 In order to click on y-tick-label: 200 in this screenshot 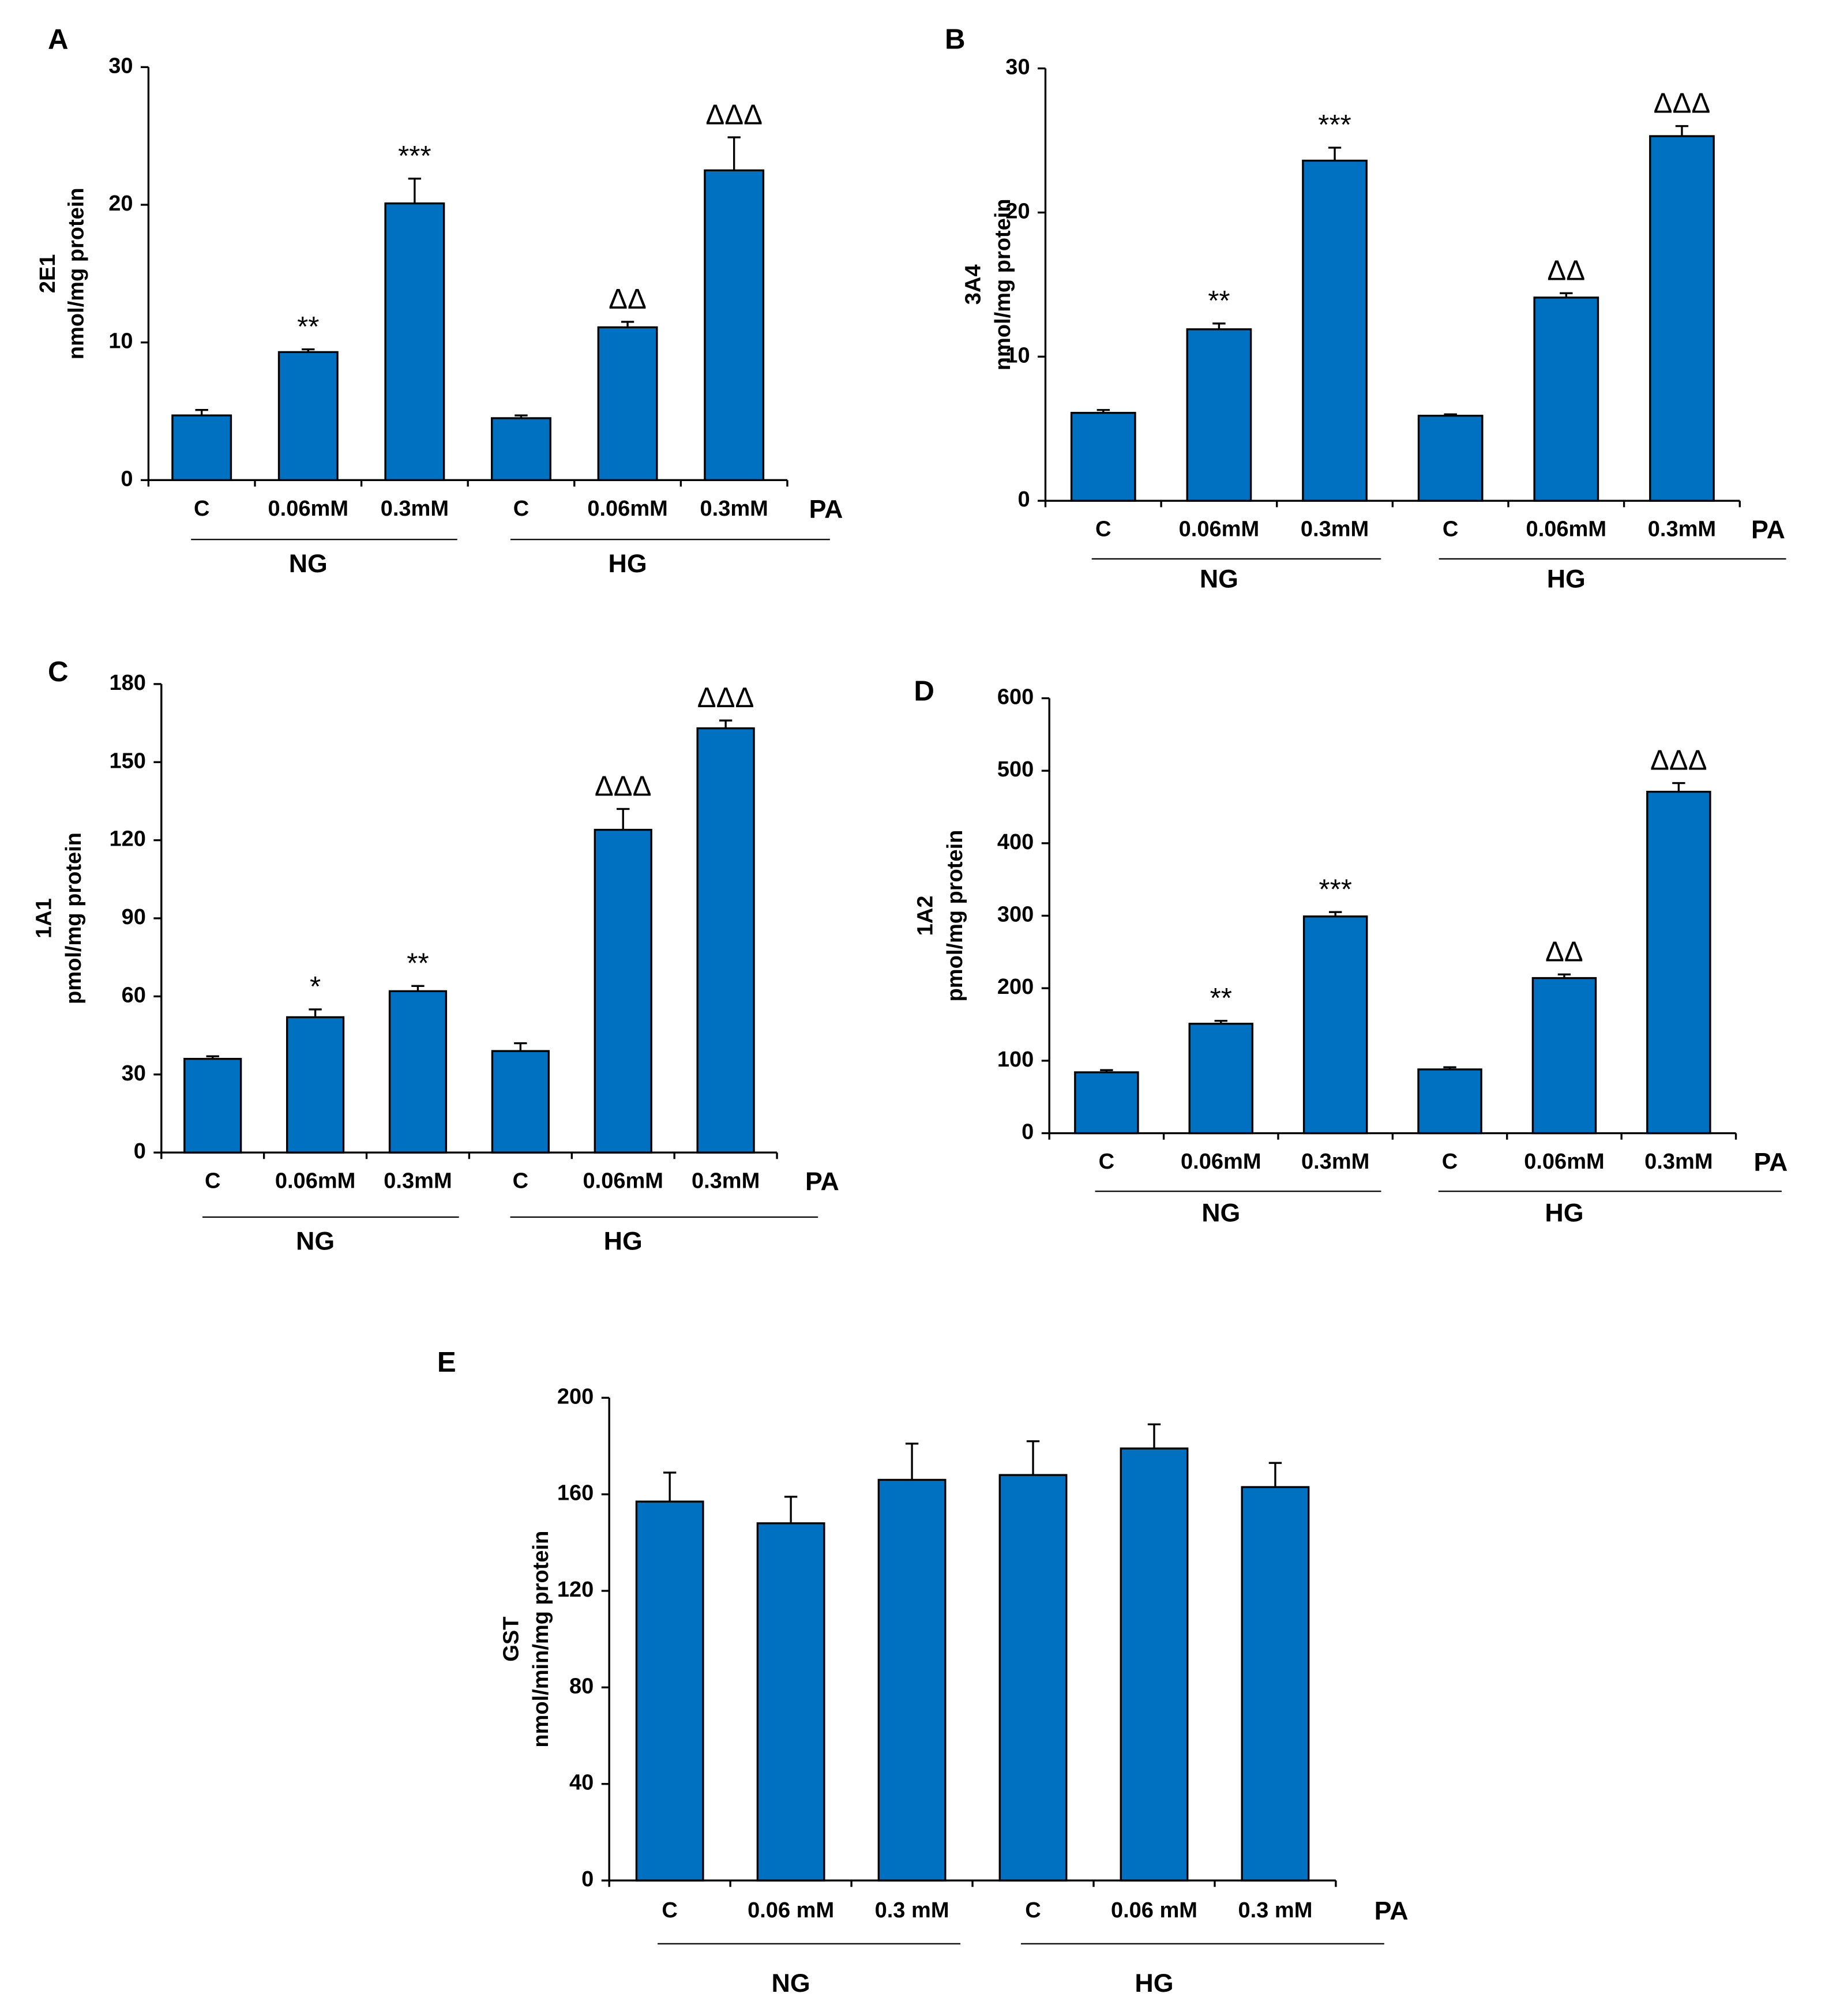, I will do `click(575, 1396)`.